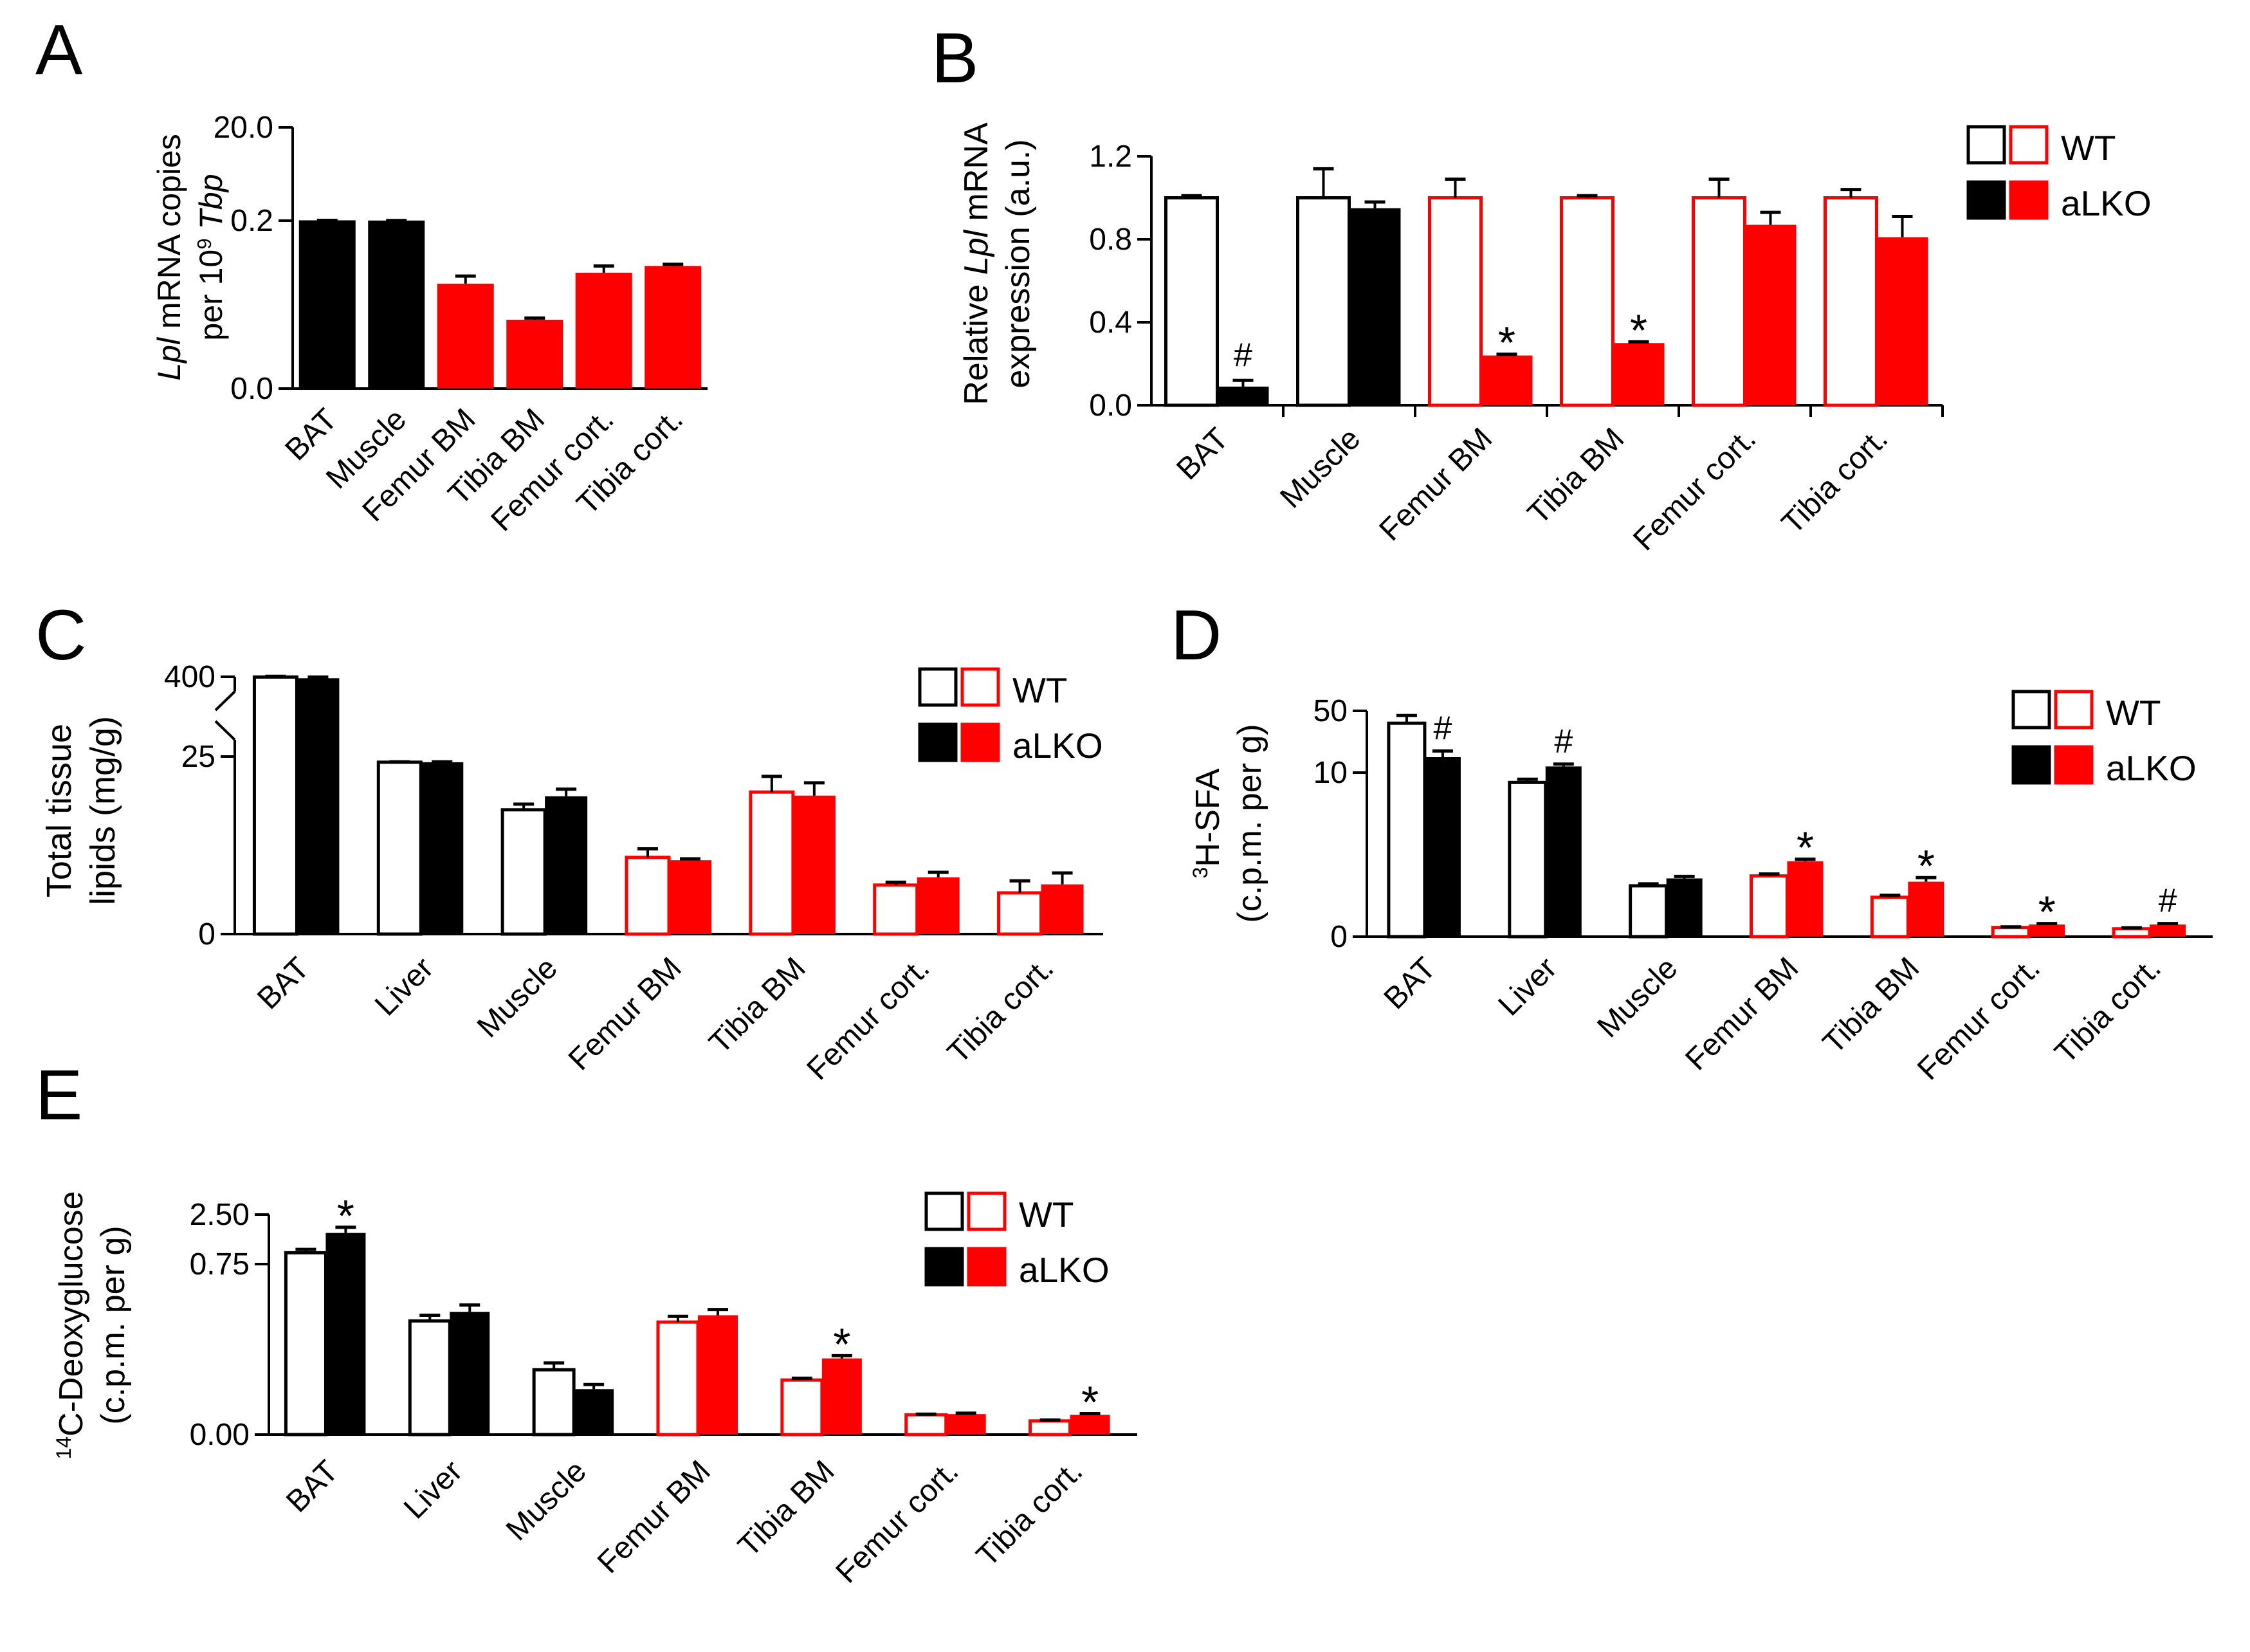 Image resolution: width=2250 pixels, height=1652 pixels. I want to click on e-category-label: Femur cort., so click(897, 1522).